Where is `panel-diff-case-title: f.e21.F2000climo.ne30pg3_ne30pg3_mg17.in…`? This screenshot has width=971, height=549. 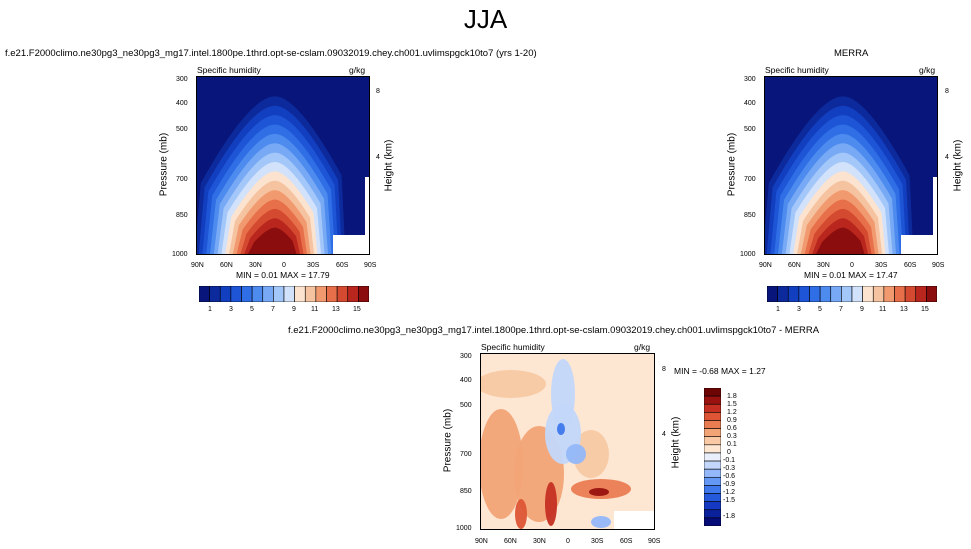
panel-diff-case-title: f.e21.F2000climo.ne30pg3_ne30pg3_mg17.in… is located at coordinates (554, 330).